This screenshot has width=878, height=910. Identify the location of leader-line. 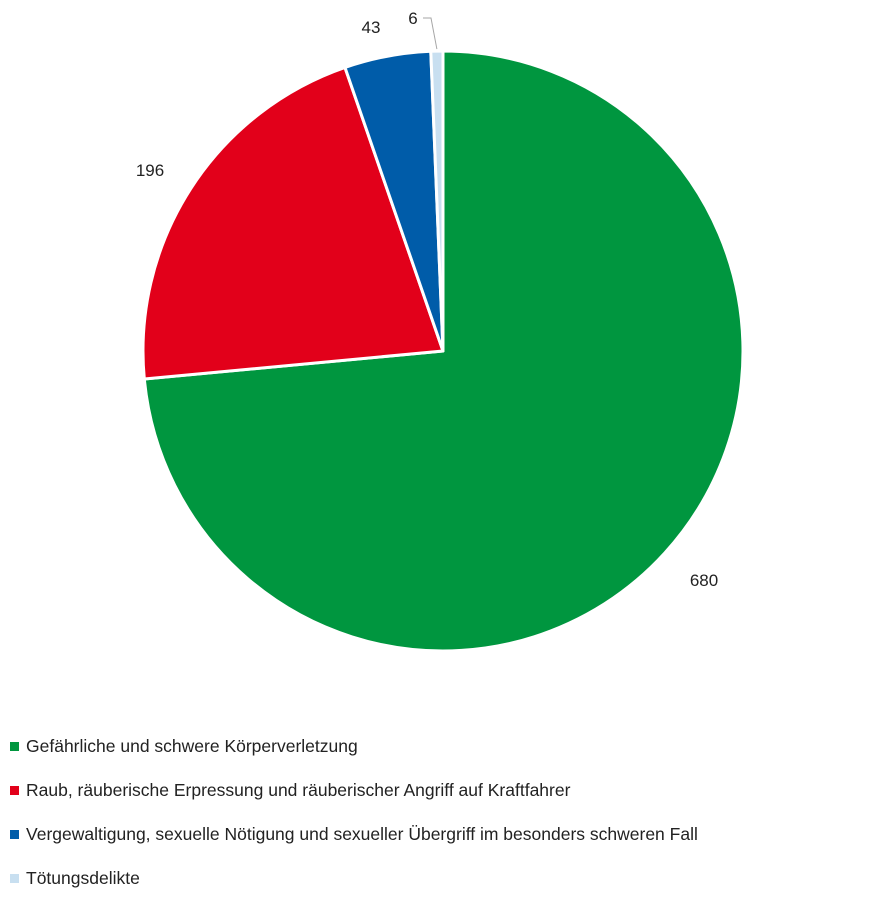
(430, 33).